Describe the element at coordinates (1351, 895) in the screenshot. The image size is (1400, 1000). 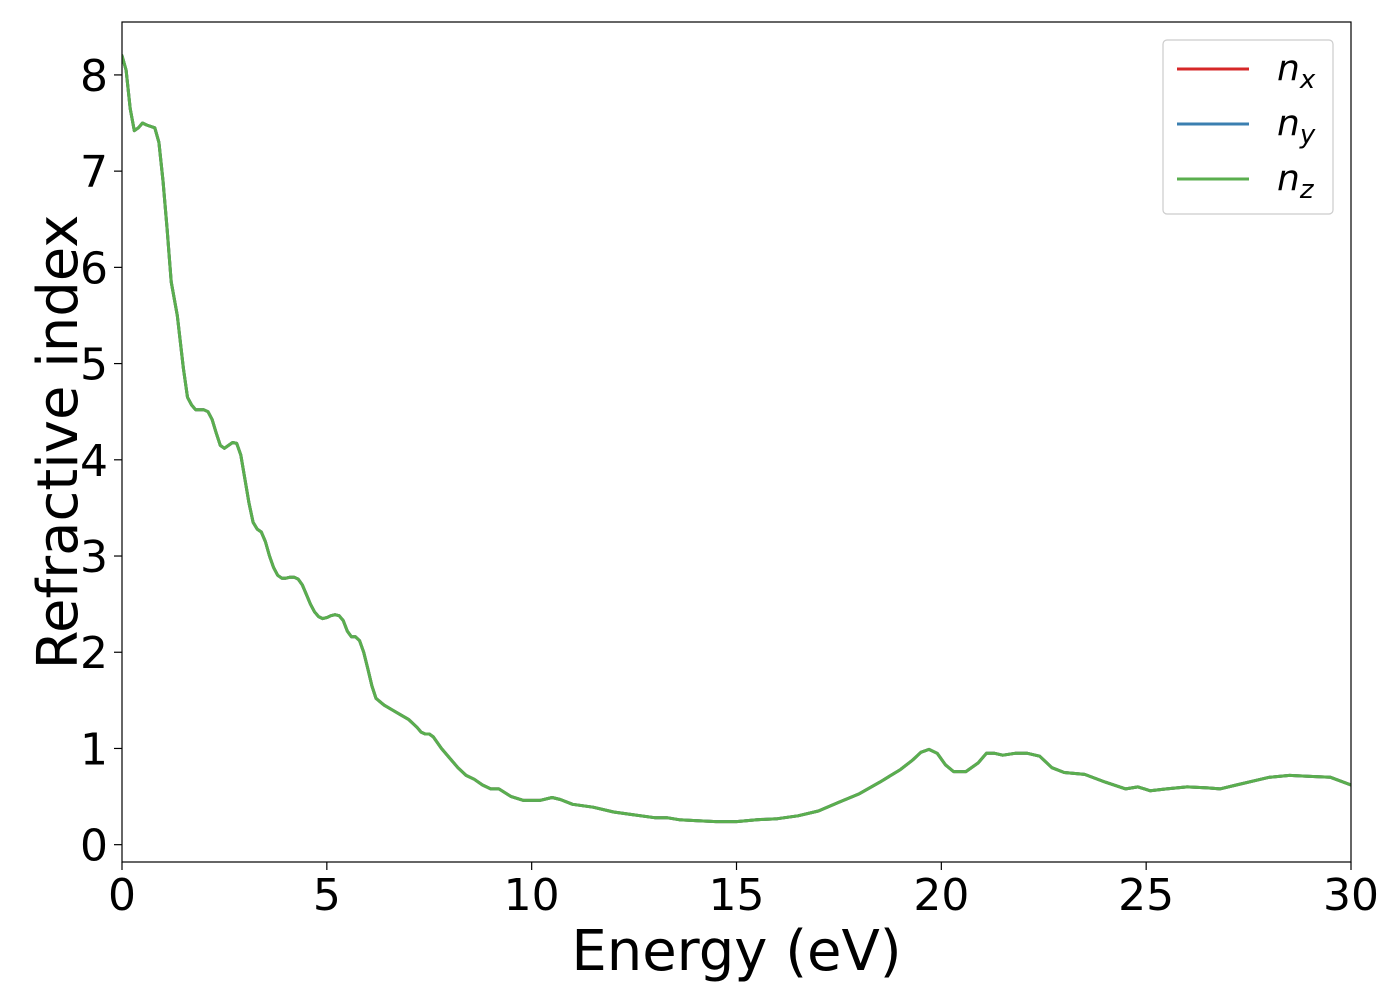
I see `x-tick-label: 30` at that location.